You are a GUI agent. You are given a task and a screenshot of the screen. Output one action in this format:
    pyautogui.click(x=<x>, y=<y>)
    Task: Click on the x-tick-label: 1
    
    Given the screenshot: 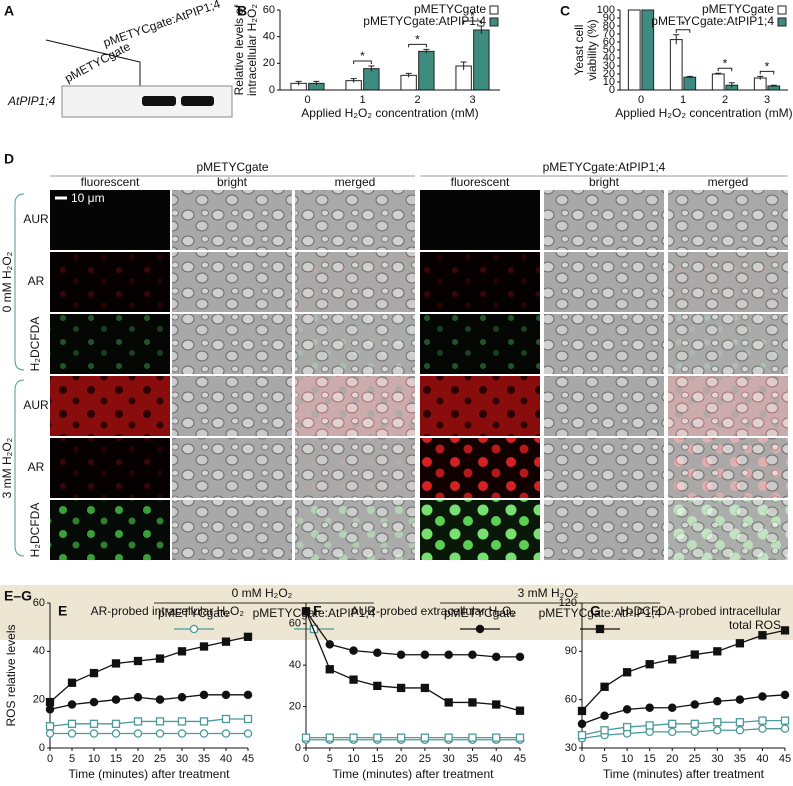 What is the action you would take?
    pyautogui.click(x=683, y=100)
    